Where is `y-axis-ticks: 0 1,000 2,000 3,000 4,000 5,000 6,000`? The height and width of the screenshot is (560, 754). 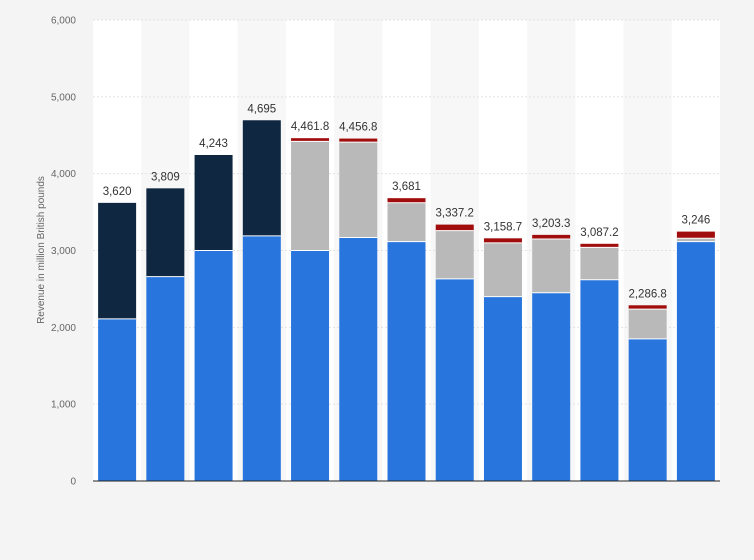
y-axis-ticks: 0 1,000 2,000 3,000 4,000 5,000 6,000 is located at coordinates (63, 252).